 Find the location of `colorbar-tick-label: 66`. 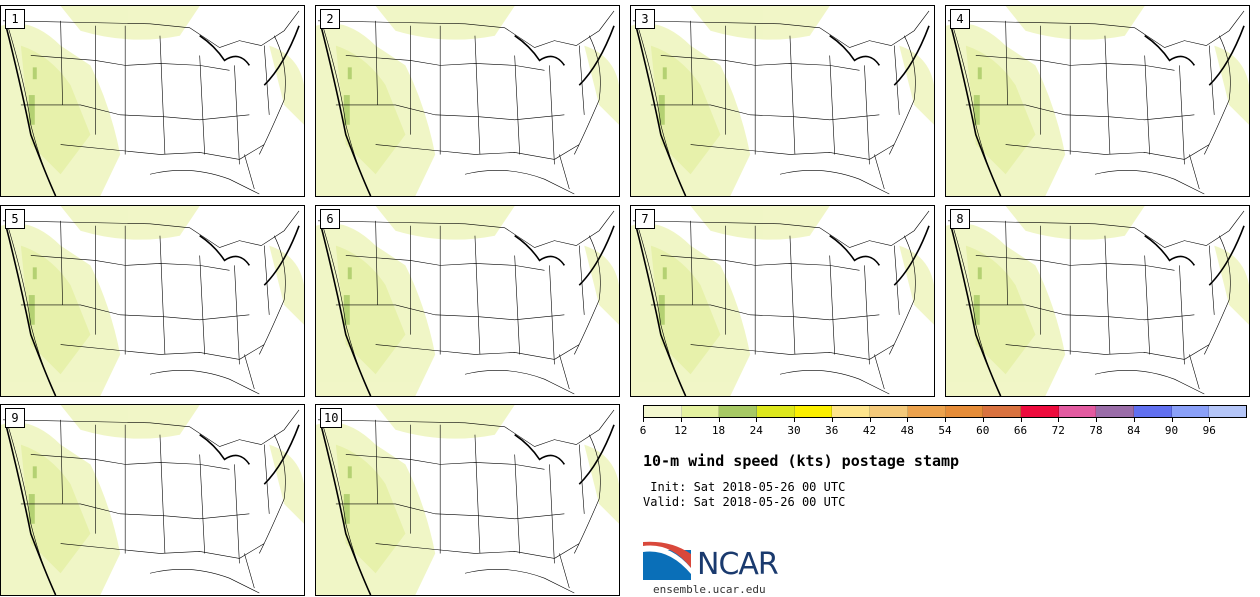

colorbar-tick-label: 66 is located at coordinates (1020, 430).